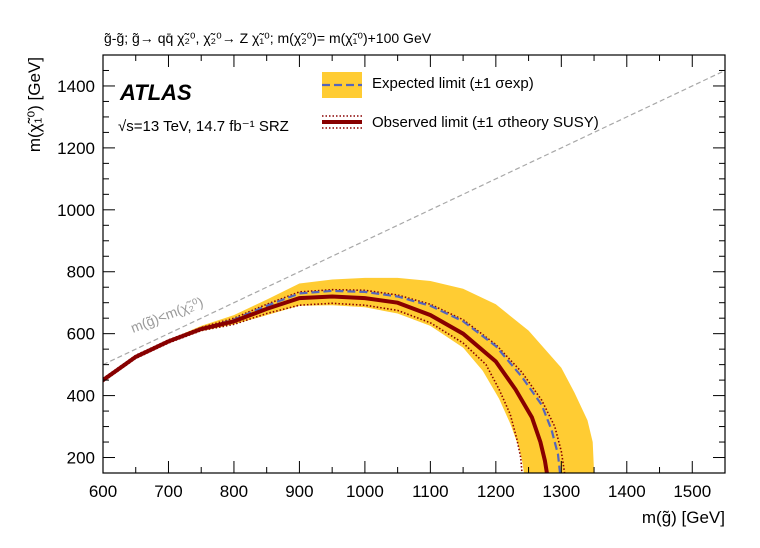 The height and width of the screenshot is (548, 760). I want to click on x-tick-label: 1100, so click(430, 491).